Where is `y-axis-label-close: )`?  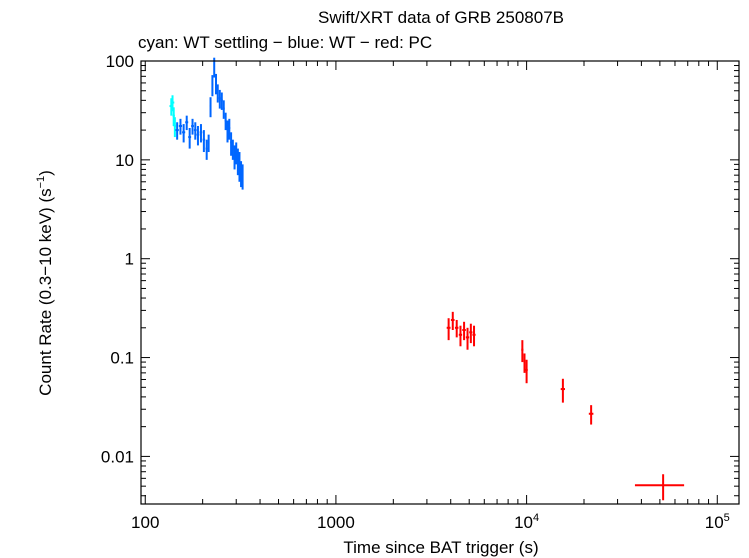
y-axis-label-close: ) is located at coordinates (45, 173).